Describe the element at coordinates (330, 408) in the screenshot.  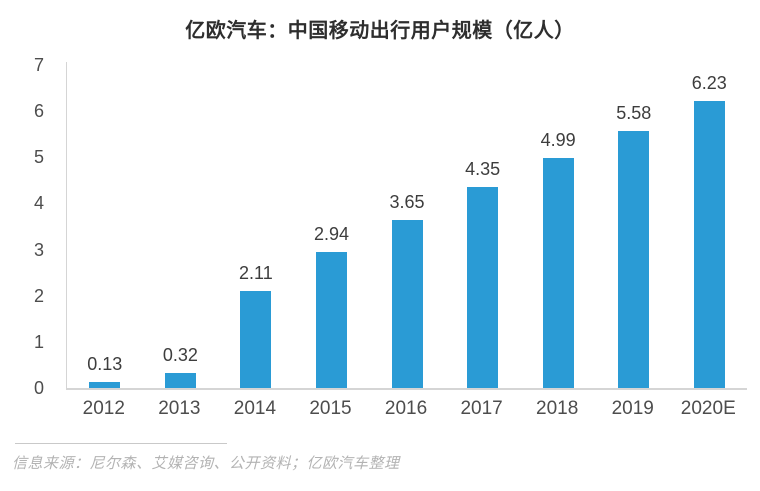
I see `x-tick-label: 2015` at that location.